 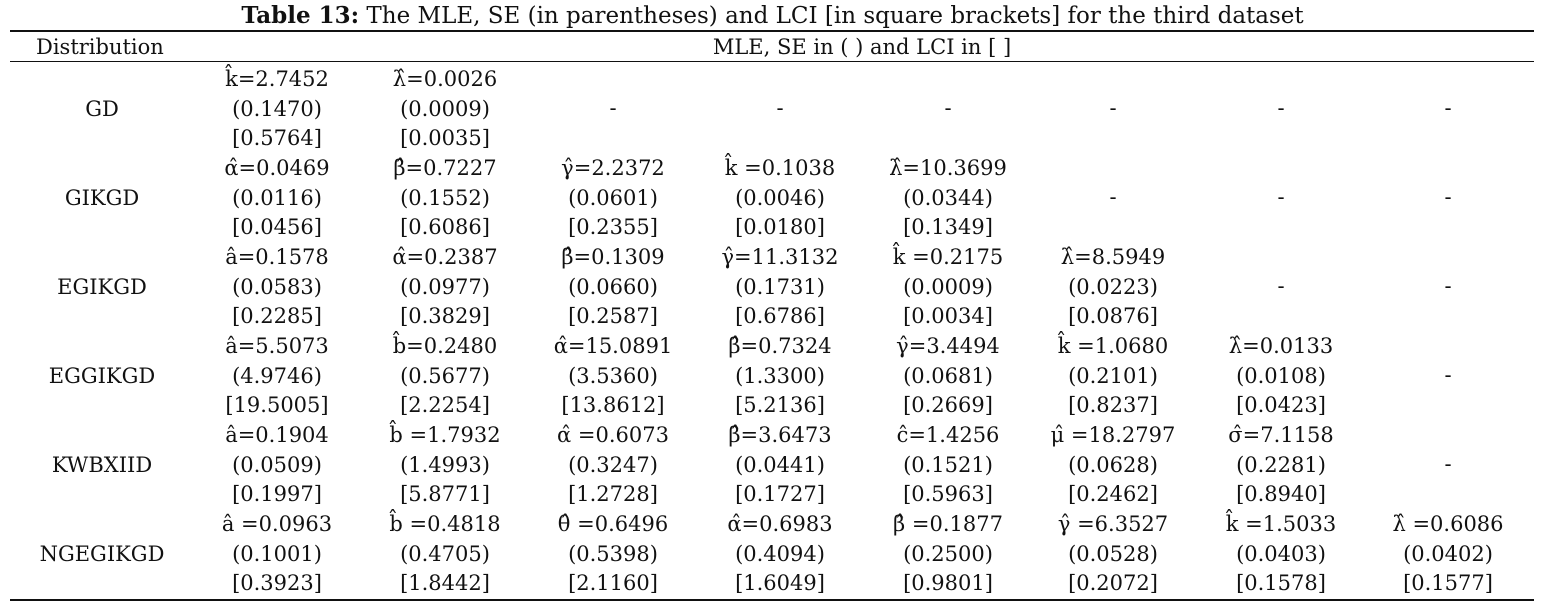 What do you see at coordinates (1113, 346) in the screenshot?
I see `mle-value: k̂ =1.0680` at bounding box center [1113, 346].